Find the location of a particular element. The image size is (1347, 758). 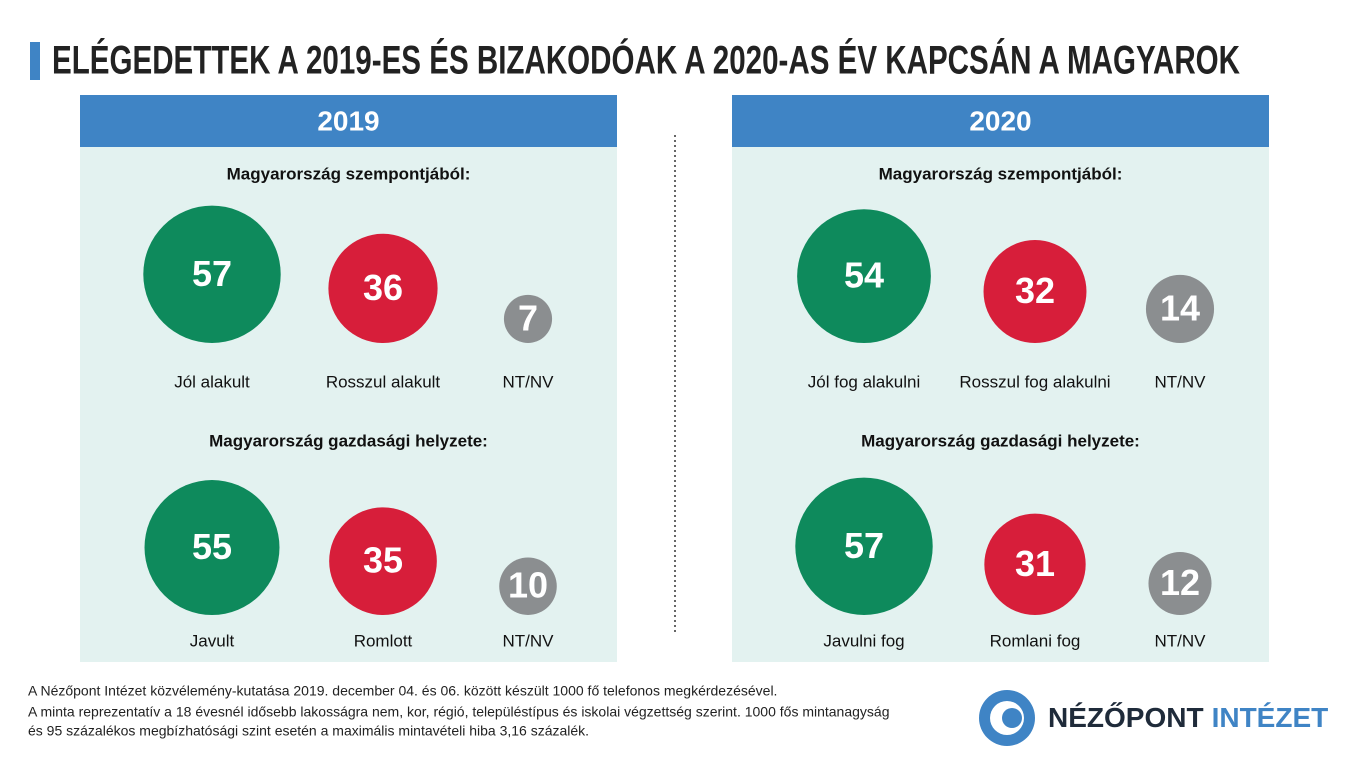

logo-name: NÉZŐPONT is located at coordinates (1126, 717).